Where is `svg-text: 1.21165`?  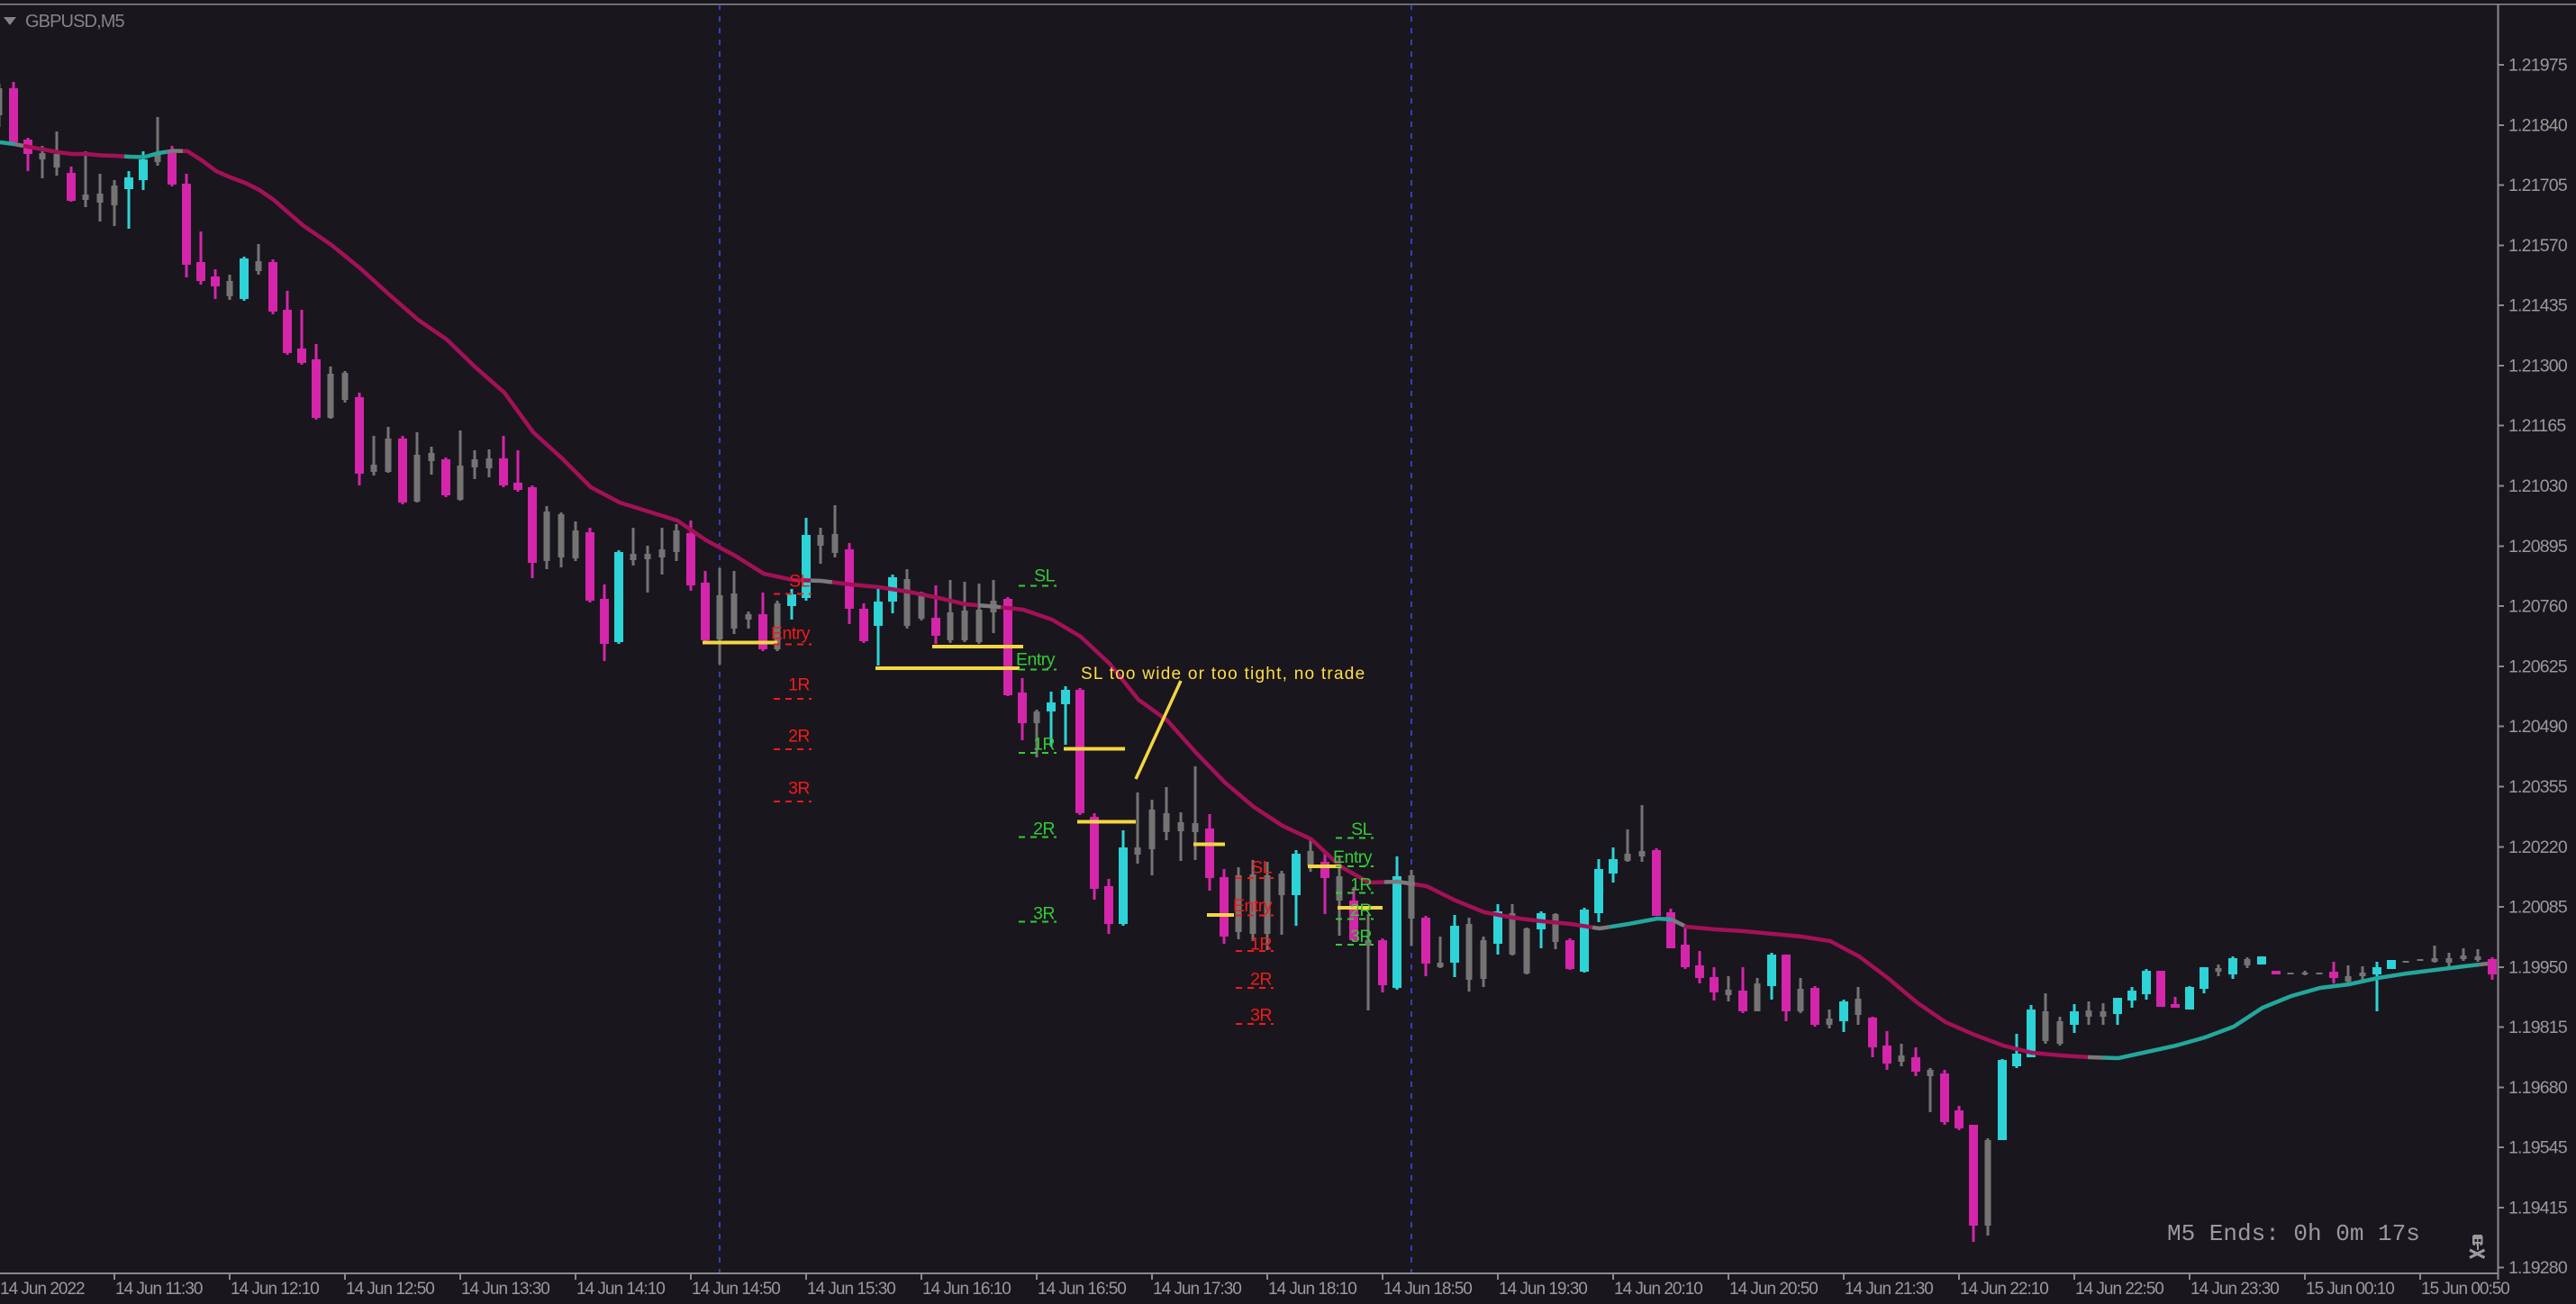 svg-text: 1.21165 is located at coordinates (2537, 426).